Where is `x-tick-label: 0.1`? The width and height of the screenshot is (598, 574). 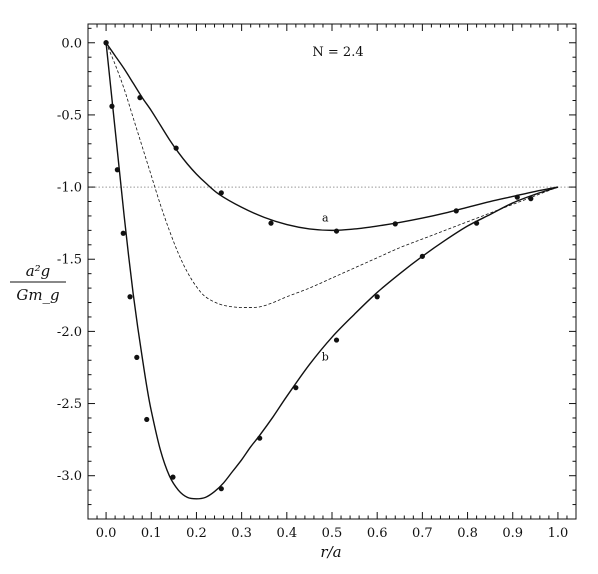 x-tick-label: 0.1 is located at coordinates (151, 533).